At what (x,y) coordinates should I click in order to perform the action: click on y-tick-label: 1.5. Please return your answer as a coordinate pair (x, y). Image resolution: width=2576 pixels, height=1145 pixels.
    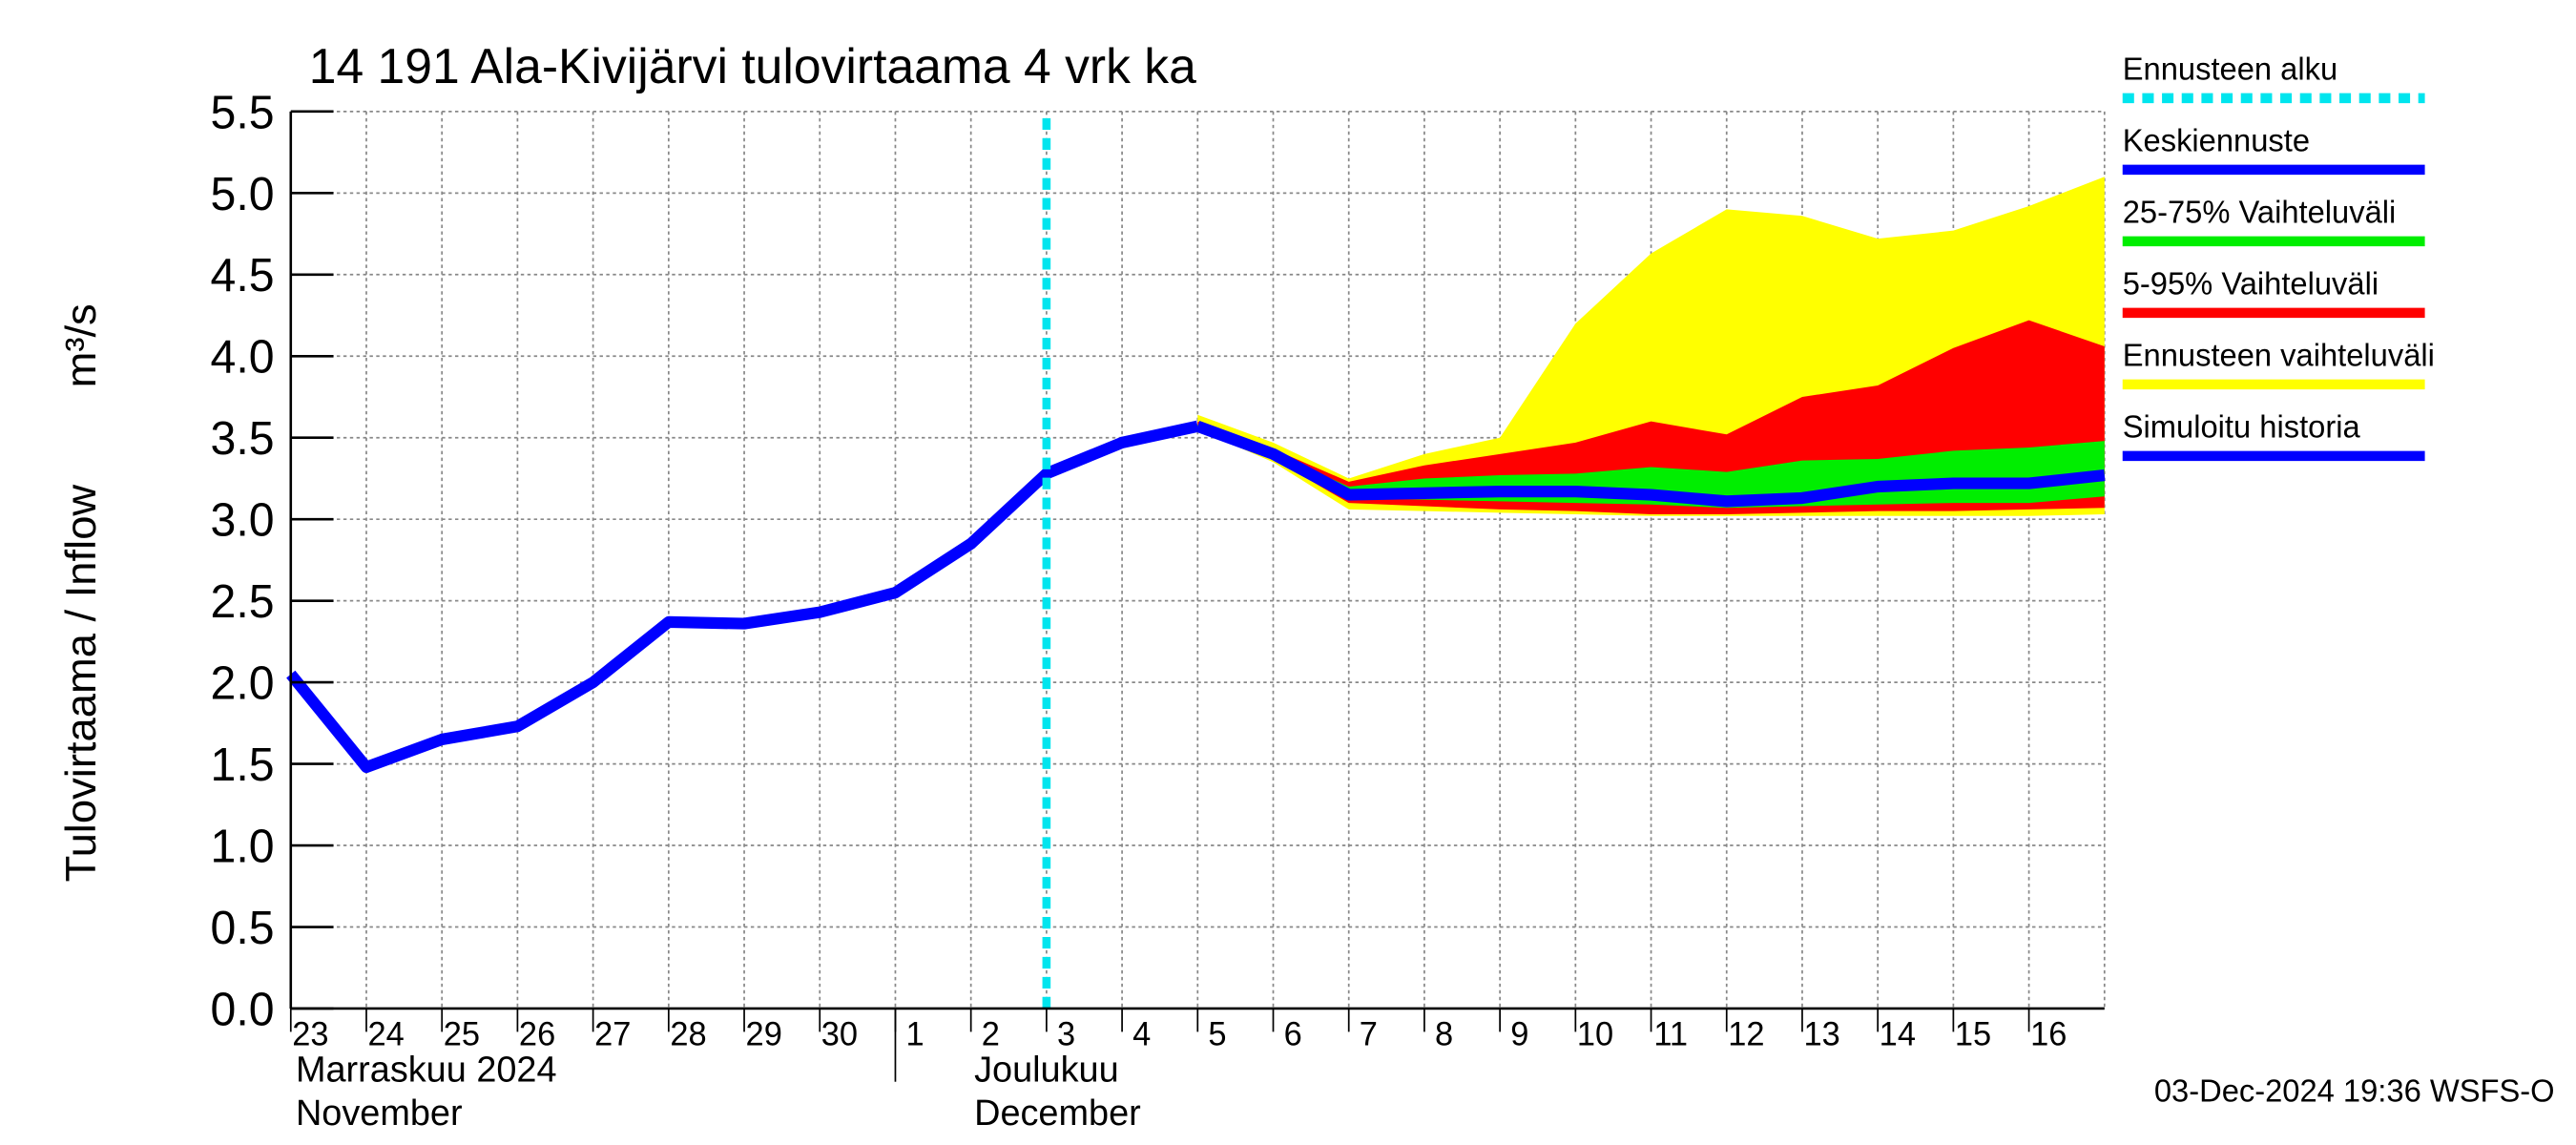
    Looking at the image, I should click on (243, 765).